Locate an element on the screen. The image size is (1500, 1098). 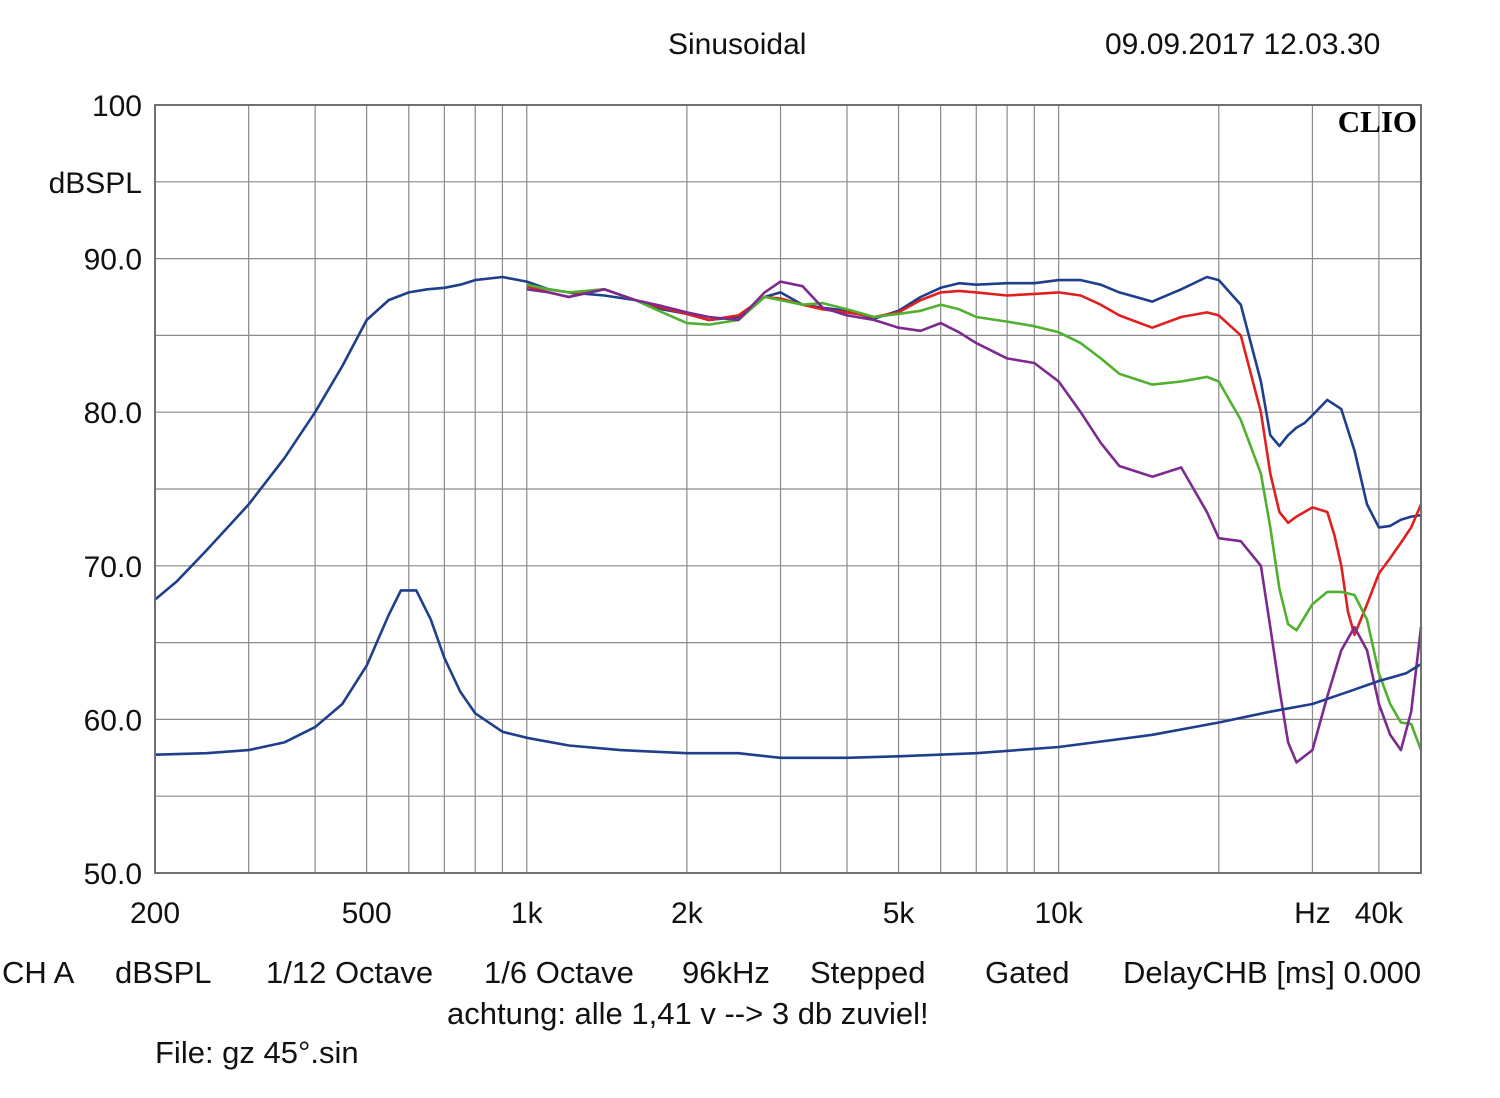
chart-mode-label: Sinusoidal is located at coordinates (737, 44).